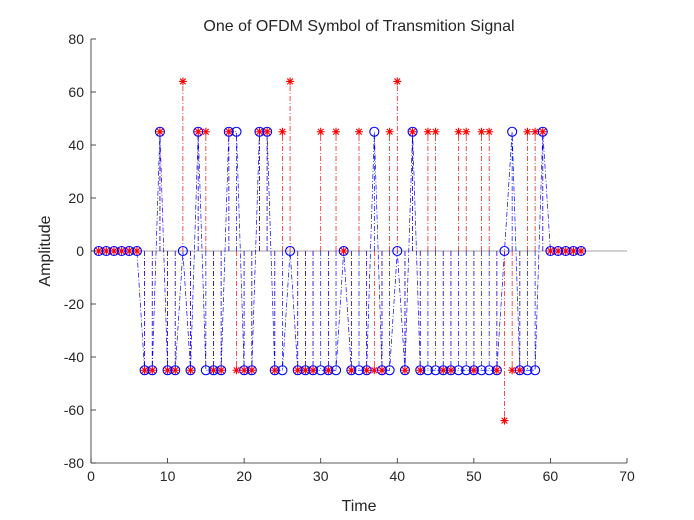  What do you see at coordinates (358, 26) in the screenshot?
I see `chart-title: One of OFDM Symbol of Transmition Signal` at bounding box center [358, 26].